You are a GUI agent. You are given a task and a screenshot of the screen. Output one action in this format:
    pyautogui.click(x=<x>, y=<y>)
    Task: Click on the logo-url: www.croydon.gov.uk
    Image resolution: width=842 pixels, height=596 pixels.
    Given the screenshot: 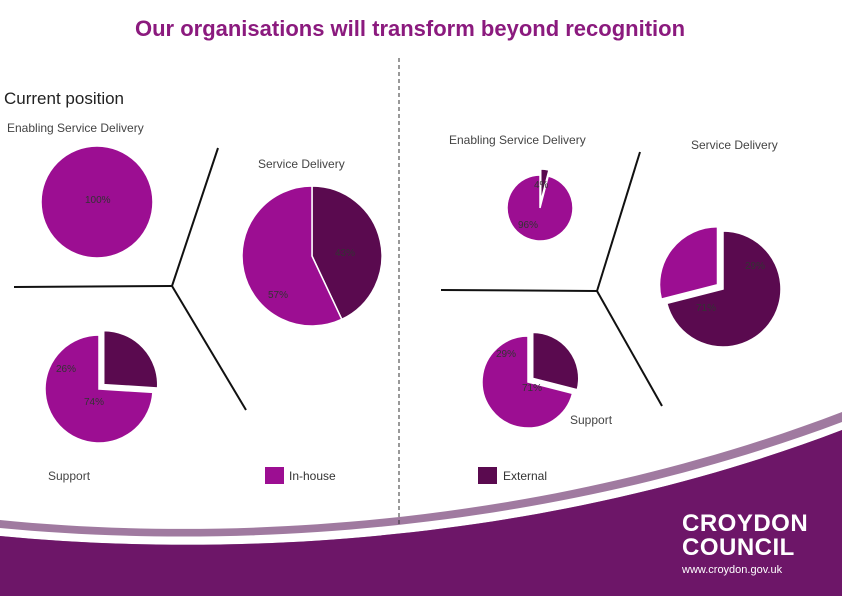 What is the action you would take?
    pyautogui.click(x=732, y=570)
    